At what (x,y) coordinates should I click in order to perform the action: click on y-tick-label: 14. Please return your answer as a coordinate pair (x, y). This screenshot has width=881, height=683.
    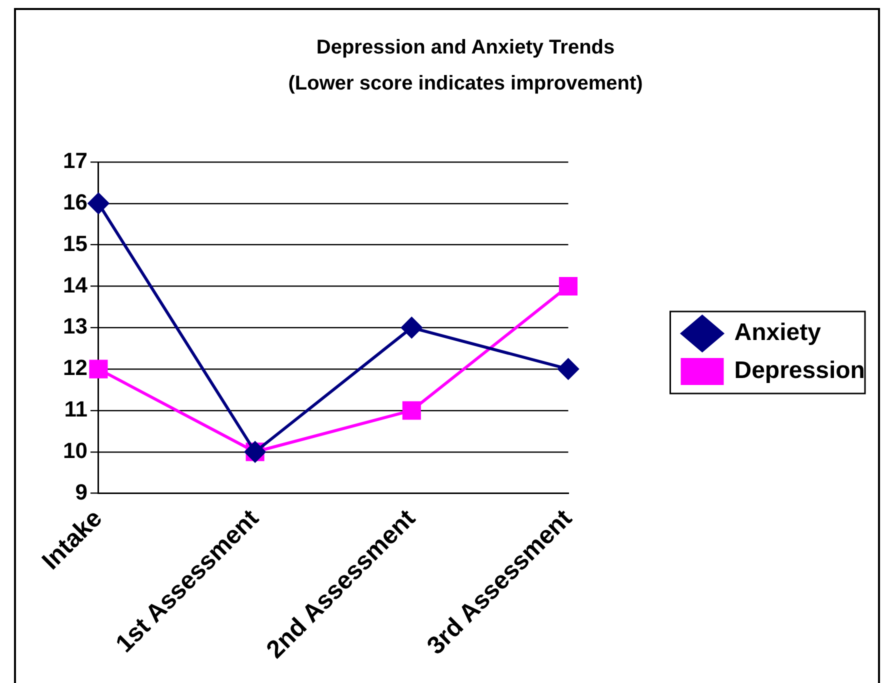
    Looking at the image, I should click on (75, 285).